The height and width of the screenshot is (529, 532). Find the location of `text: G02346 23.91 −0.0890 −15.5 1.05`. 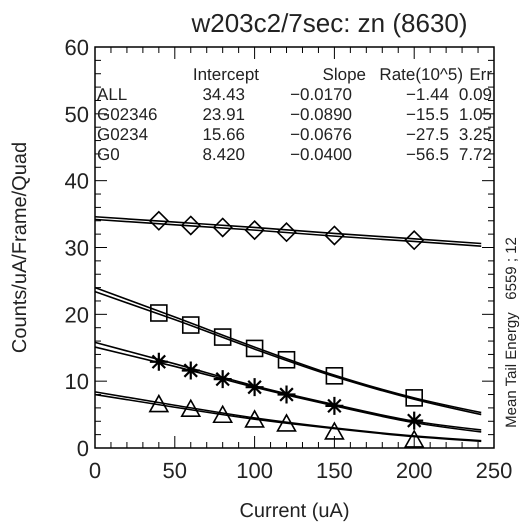

text: G02346 23.91 −0.0890 −15.5 1.05 is located at coordinates (294, 114).